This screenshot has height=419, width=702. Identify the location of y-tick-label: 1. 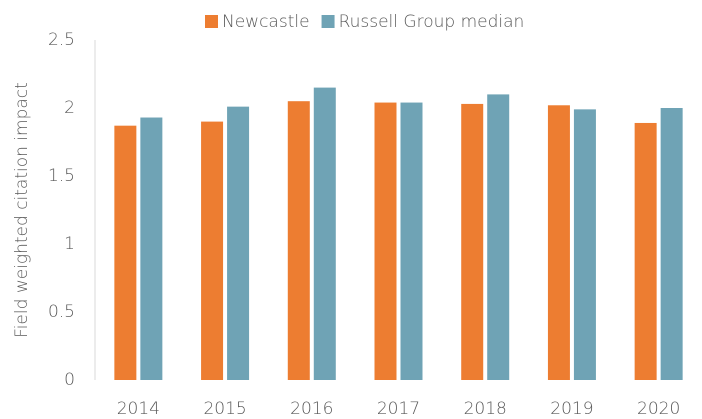
(69, 244).